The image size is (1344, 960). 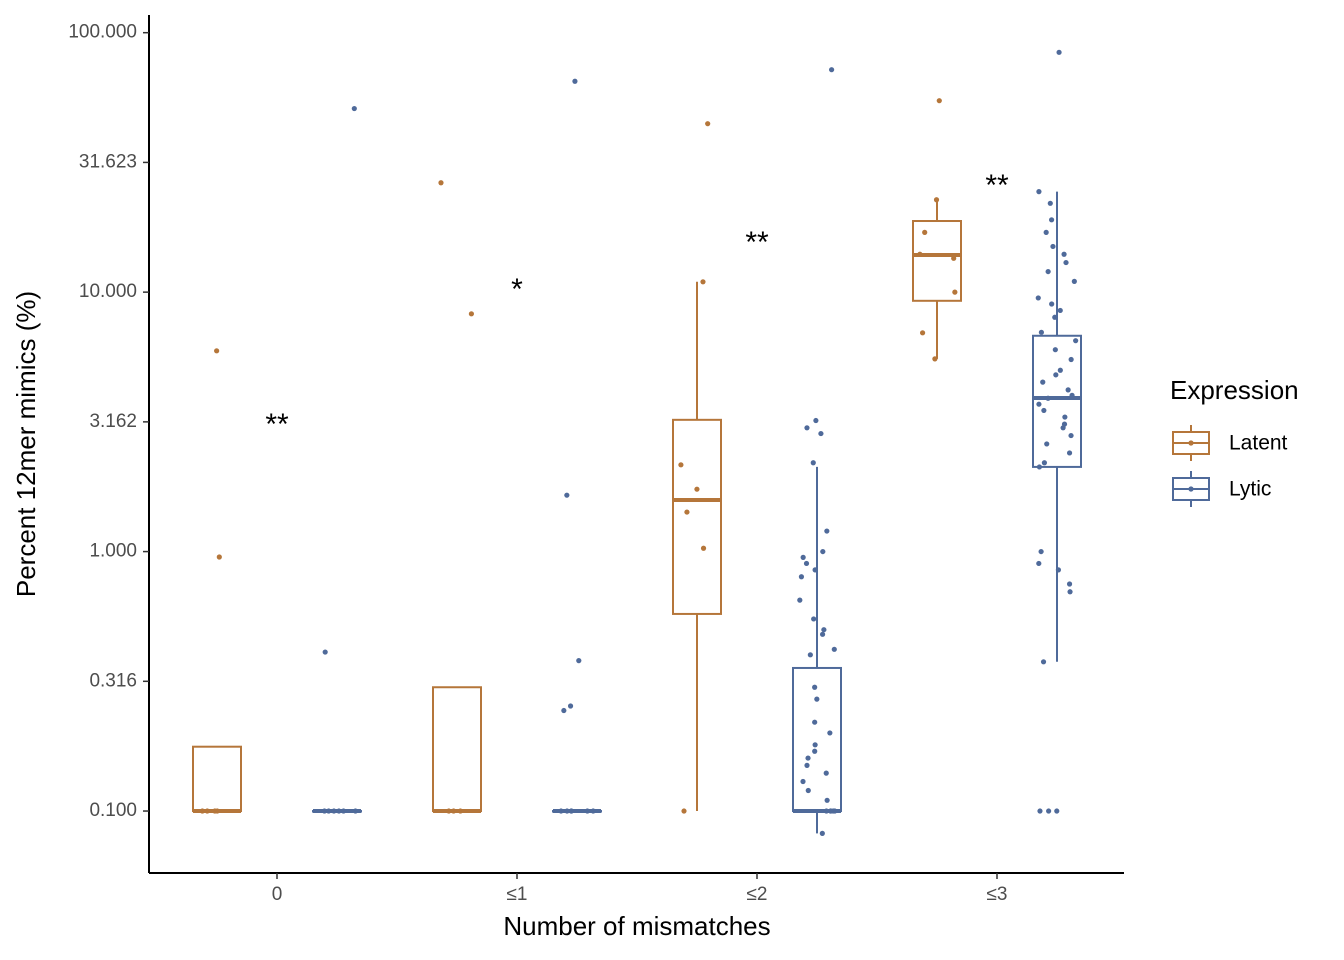 I want to click on significance-label: **, so click(x=277, y=424).